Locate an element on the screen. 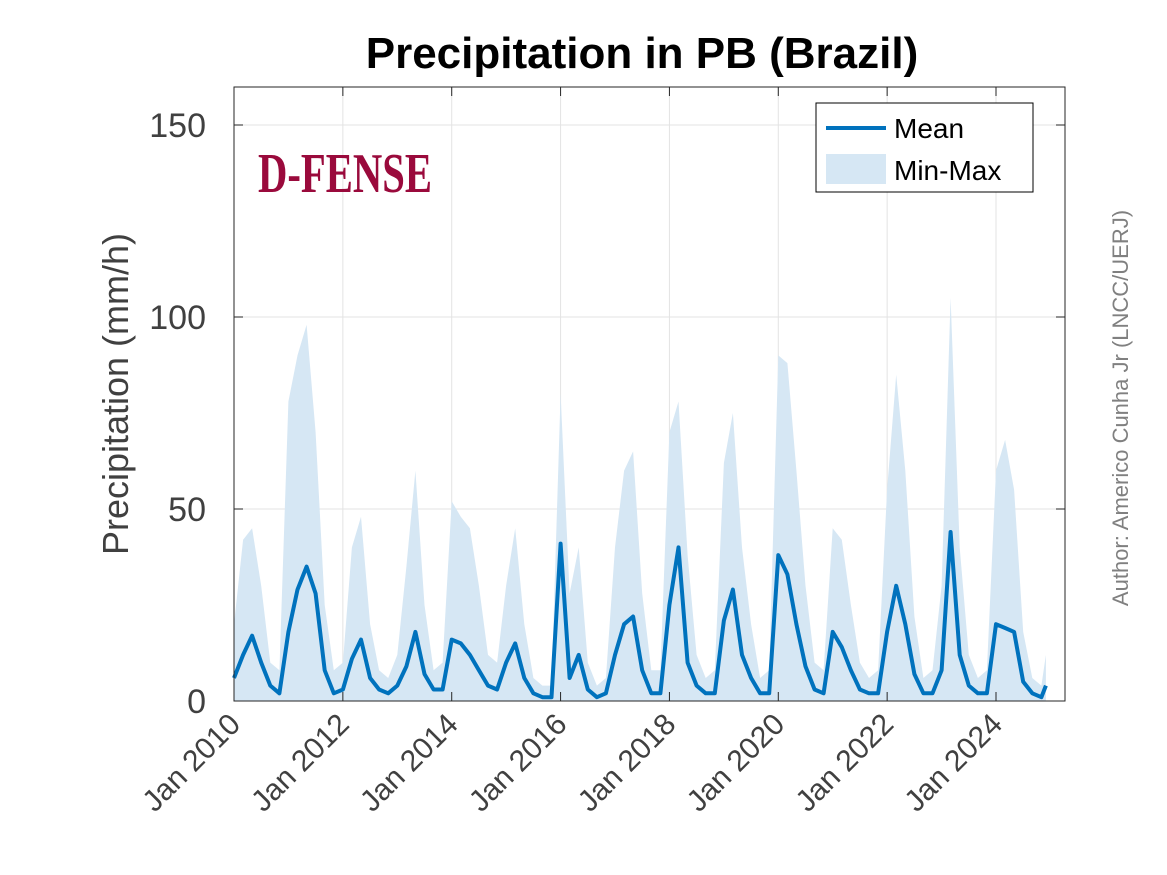 Image resolution: width=1167 pixels, height=875 pixels. legend: Mean Min-Max is located at coordinates (924, 147).